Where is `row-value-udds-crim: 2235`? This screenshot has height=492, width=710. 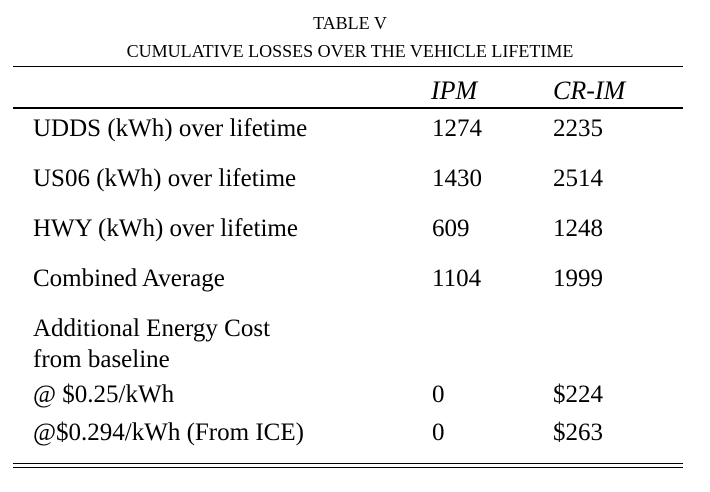
row-value-udds-crim: 2235 is located at coordinates (578, 128).